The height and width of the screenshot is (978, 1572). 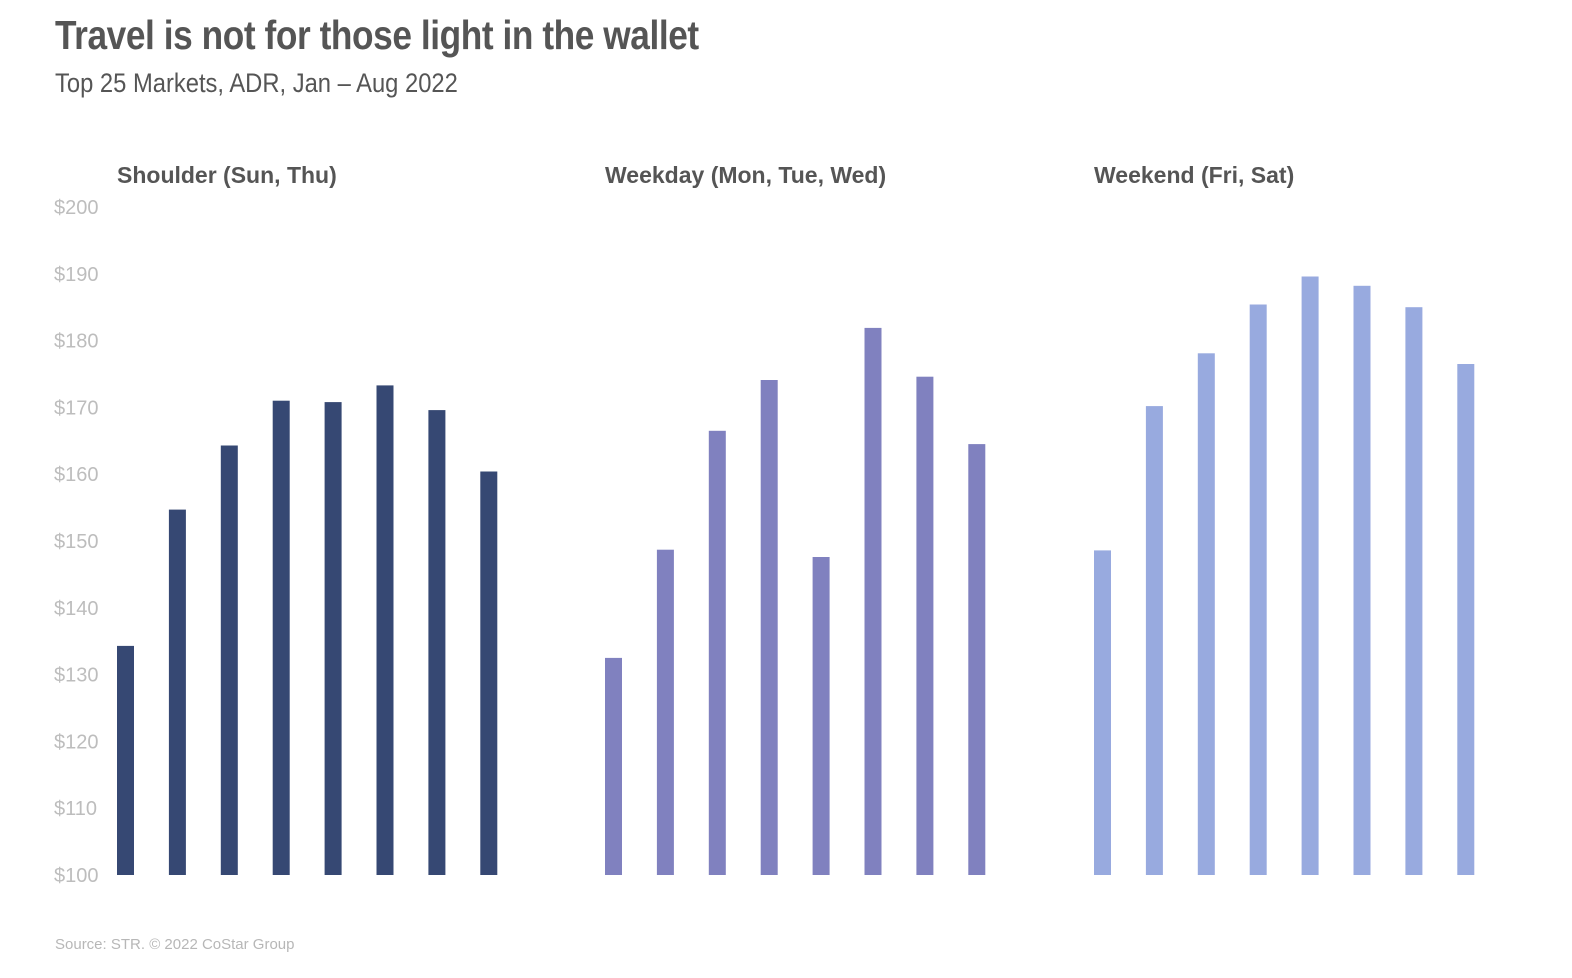 What do you see at coordinates (256, 83) in the screenshot?
I see `chart-subtitle: Top 25 Markets, ADR, Jan – Aug 2022` at bounding box center [256, 83].